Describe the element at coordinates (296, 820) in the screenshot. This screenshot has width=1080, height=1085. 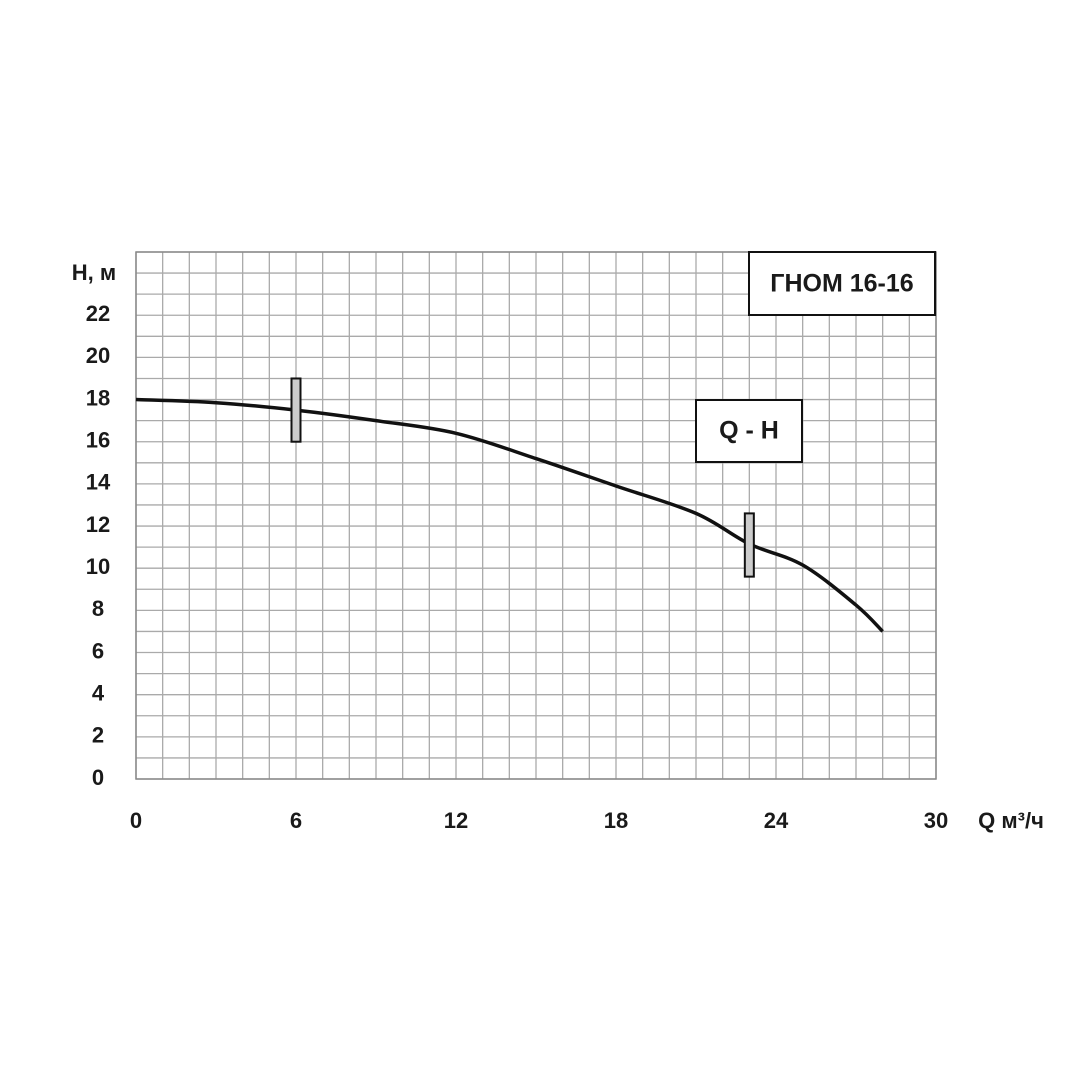
I see `x-tick-label: 6` at that location.